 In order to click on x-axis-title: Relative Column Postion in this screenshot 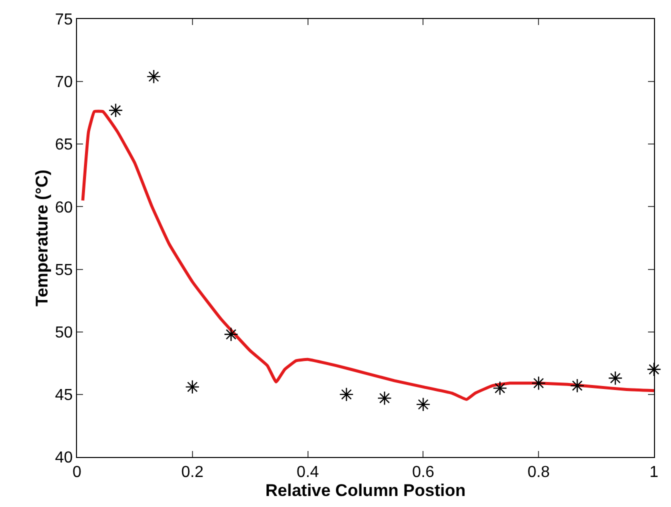, I will do `click(365, 490)`.